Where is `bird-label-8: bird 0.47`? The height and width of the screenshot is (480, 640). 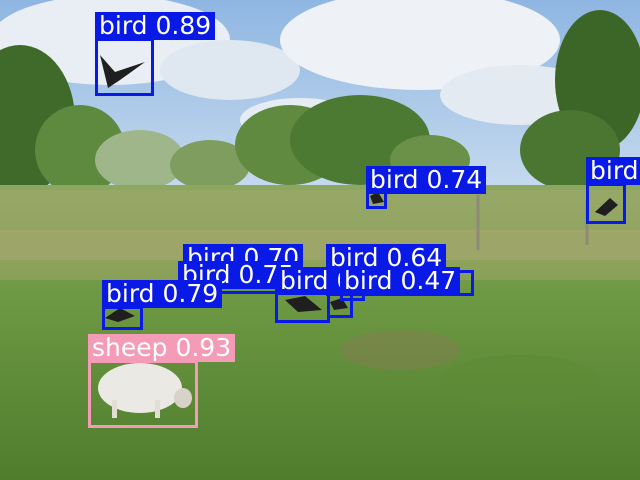
bird-label-8: bird 0.47 is located at coordinates (400, 281).